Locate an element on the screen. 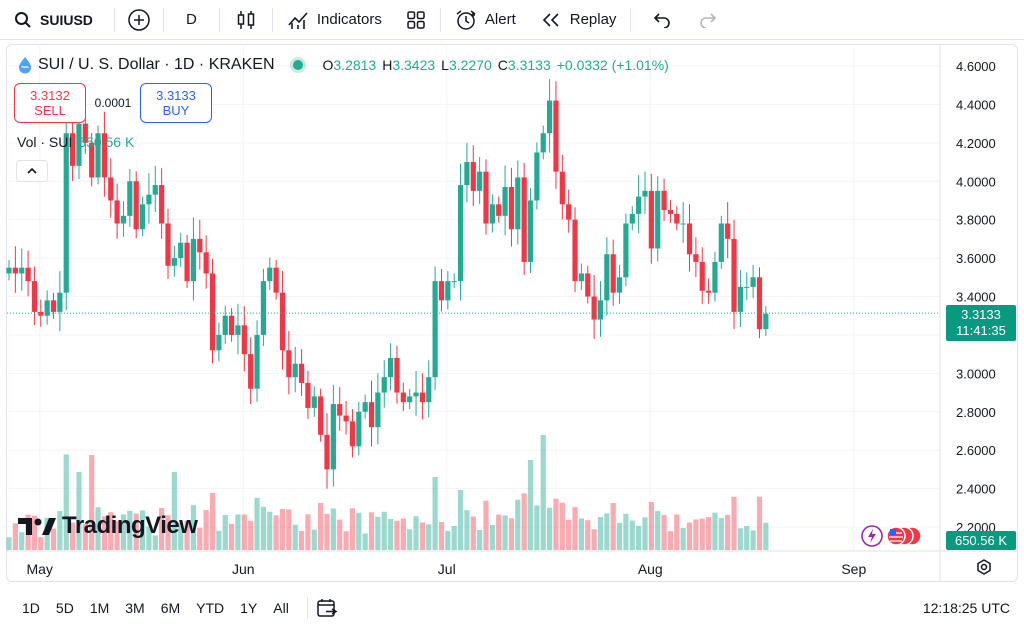 This screenshot has height=629, width=1024. calendar-range-icon is located at coordinates (327, 607).